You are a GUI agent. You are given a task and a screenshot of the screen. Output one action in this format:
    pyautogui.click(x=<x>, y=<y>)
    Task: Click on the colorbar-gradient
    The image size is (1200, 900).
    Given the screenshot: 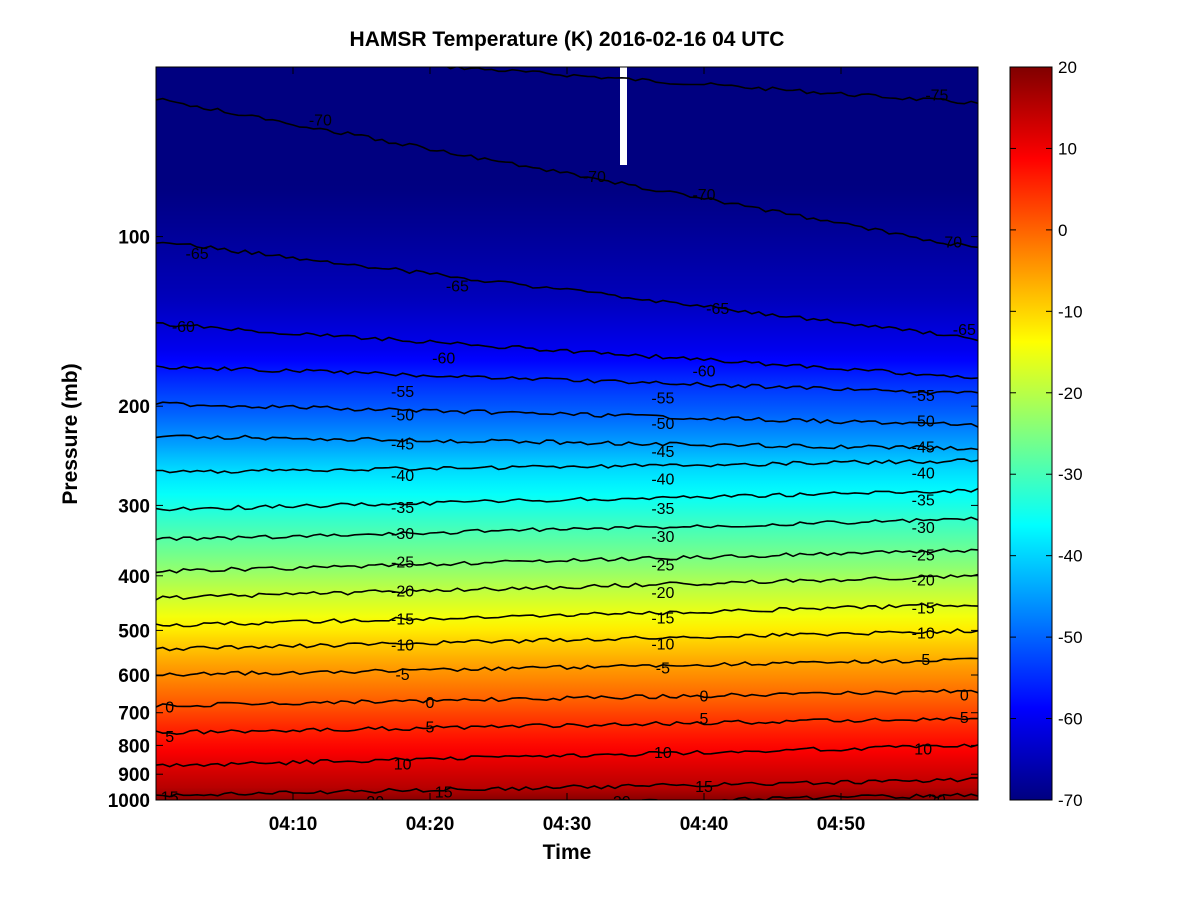 What is the action you would take?
    pyautogui.click(x=1031, y=433)
    